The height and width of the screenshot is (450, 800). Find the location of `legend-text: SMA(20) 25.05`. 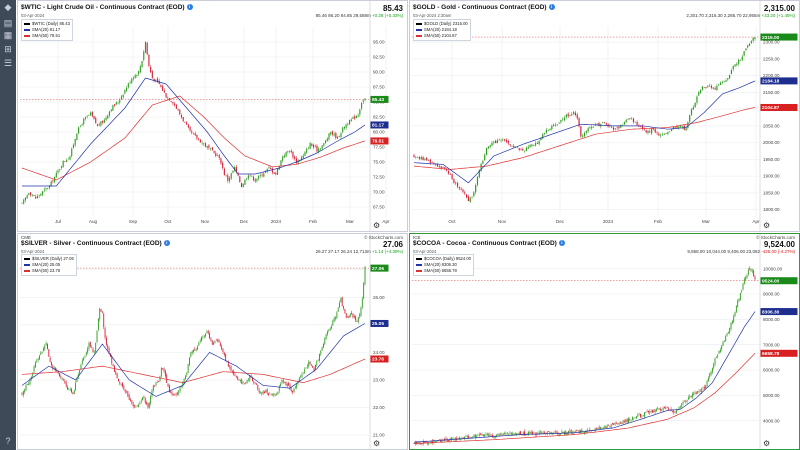

legend-text: SMA(20) 25.05 is located at coordinates (46, 264).